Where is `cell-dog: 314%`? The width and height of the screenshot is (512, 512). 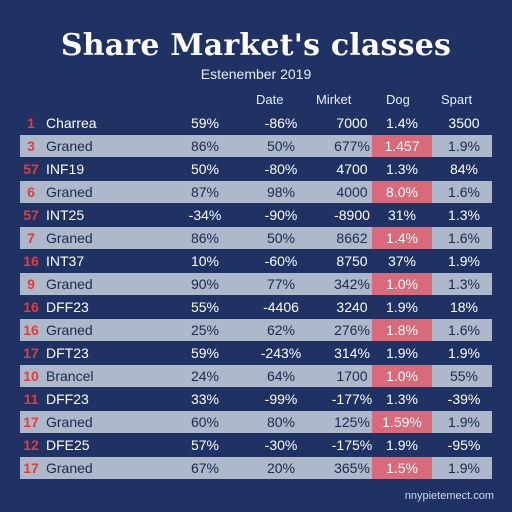
cell-dog: 314% is located at coordinates (352, 353).